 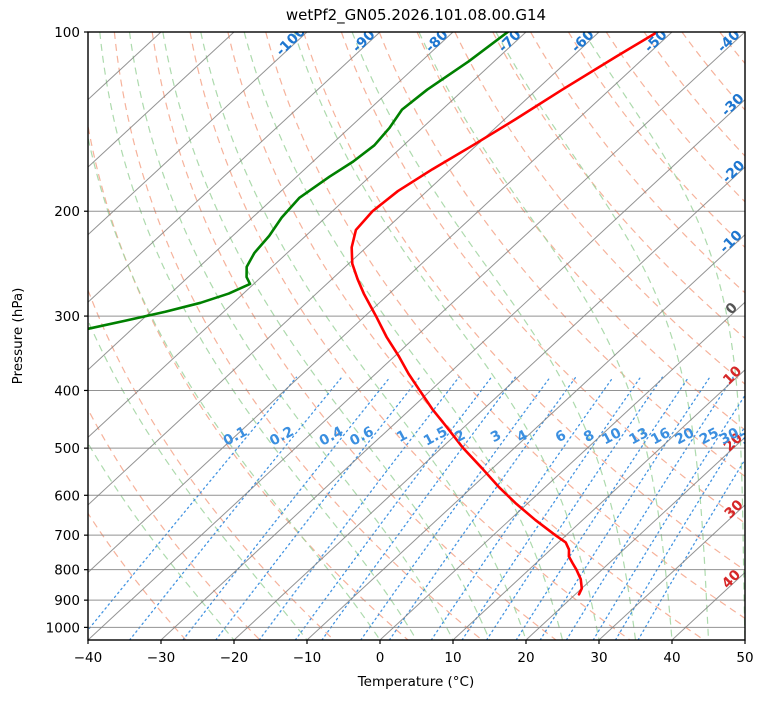 What do you see at coordinates (525, 658) in the screenshot?
I see `x-tick-label: 20` at bounding box center [525, 658].